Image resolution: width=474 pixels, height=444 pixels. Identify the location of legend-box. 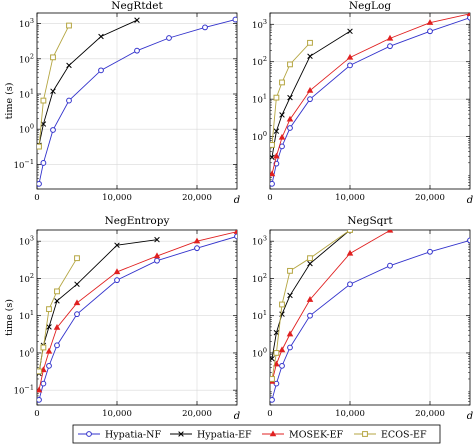
(256, 434).